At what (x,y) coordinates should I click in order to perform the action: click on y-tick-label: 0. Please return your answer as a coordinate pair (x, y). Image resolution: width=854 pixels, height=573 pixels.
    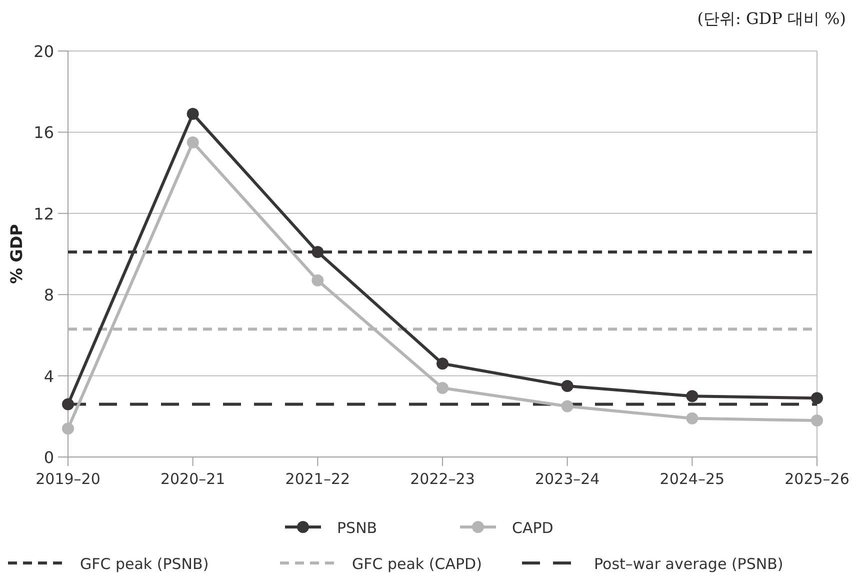
    Looking at the image, I should click on (49, 457).